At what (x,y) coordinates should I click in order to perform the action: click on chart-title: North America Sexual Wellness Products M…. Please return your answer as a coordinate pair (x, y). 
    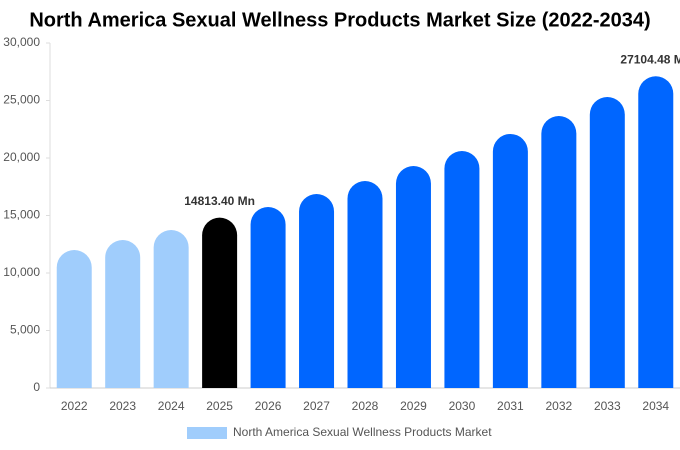
    Looking at the image, I should click on (339, 20).